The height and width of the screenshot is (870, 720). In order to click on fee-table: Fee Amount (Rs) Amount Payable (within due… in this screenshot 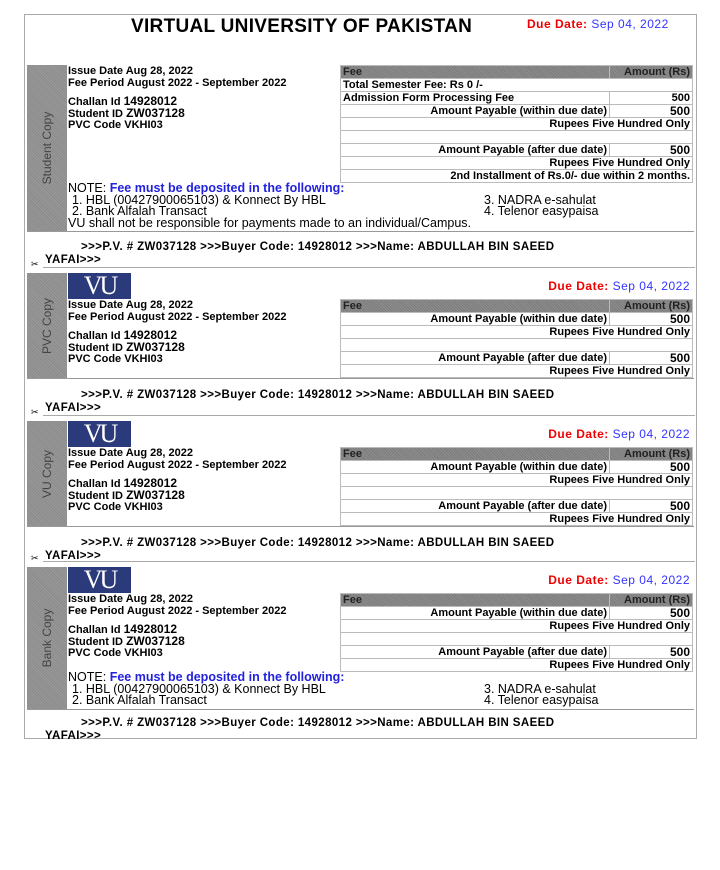, I will do `click(516, 632)`.